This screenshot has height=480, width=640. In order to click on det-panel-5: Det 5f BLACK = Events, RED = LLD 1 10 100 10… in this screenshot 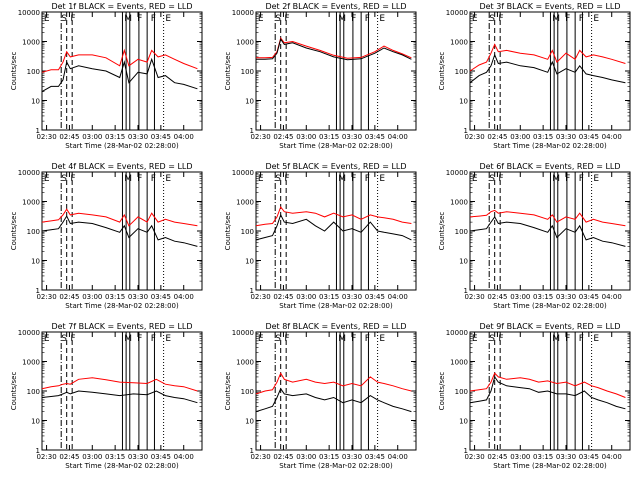, I will do `click(320, 236)`.